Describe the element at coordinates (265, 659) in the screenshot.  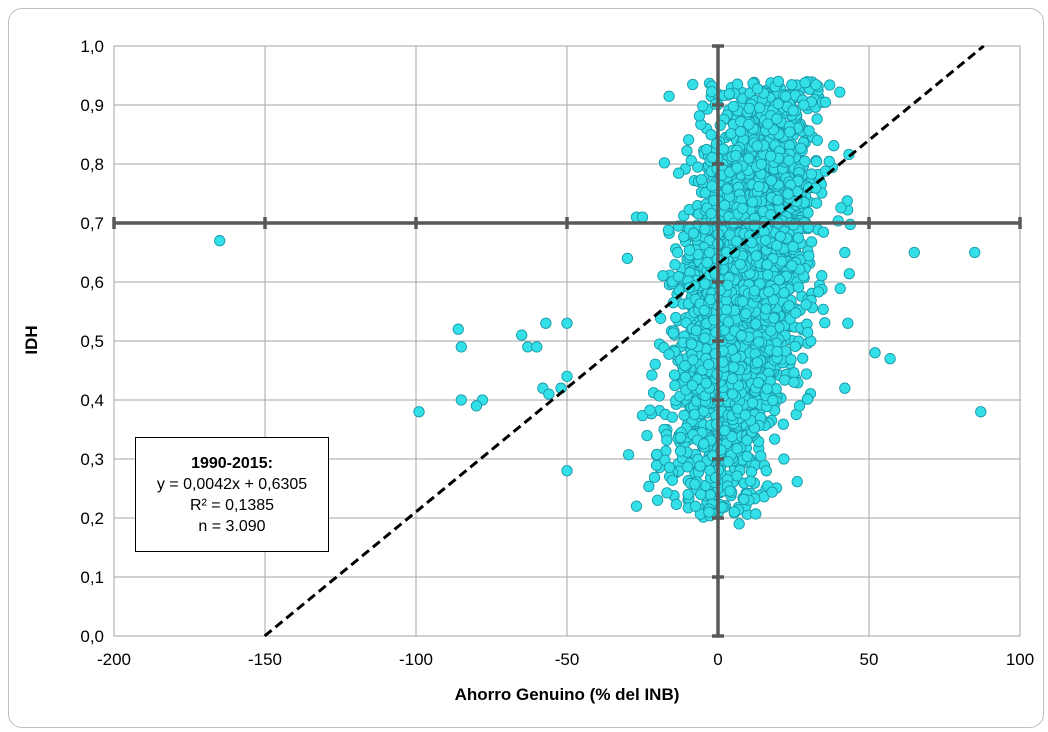
I see `x-tick-label: -150` at that location.